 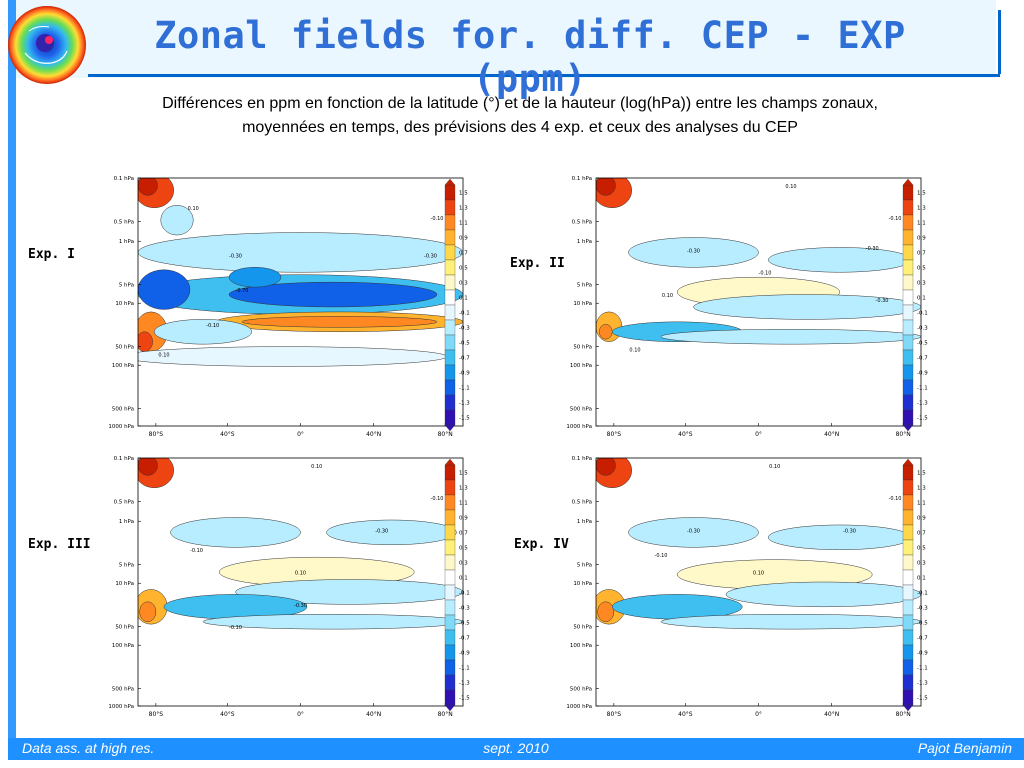 I want to click on colorbar-label: -0.9, so click(x=922, y=654).